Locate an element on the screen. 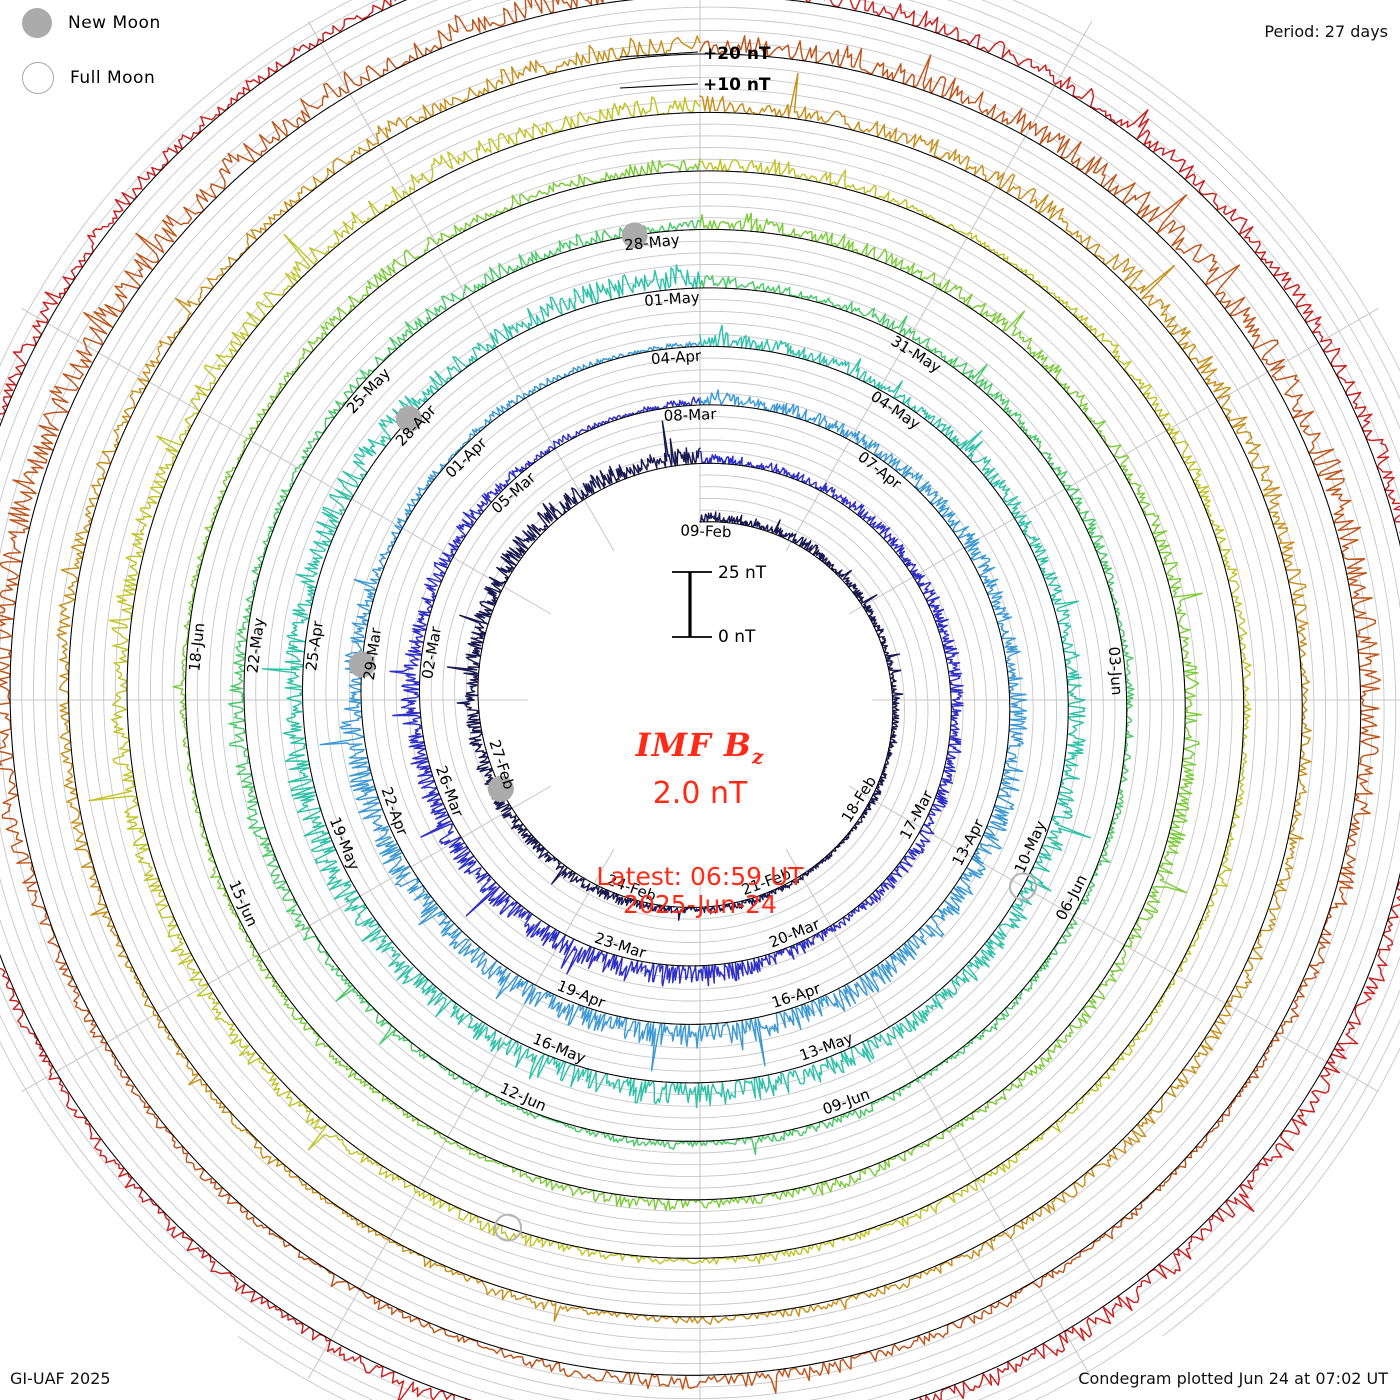 The width and height of the screenshot is (1400, 1400). spiral-date-label: 01-Apr is located at coordinates (466, 457).